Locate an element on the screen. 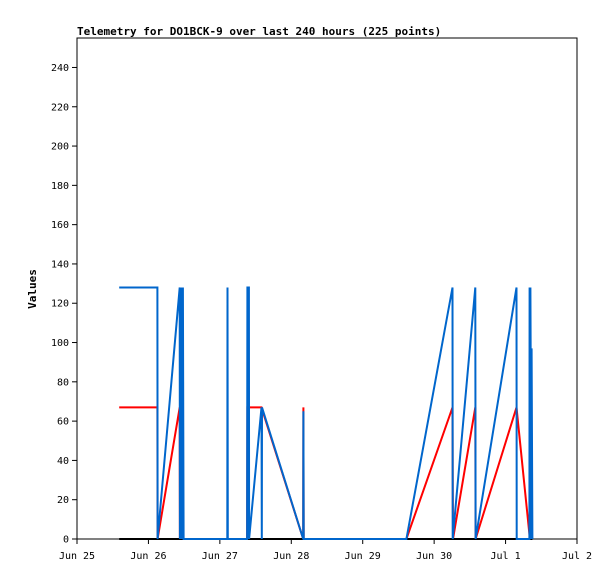 This screenshot has width=615, height=579. y-tick-label: 20 is located at coordinates (63, 500).